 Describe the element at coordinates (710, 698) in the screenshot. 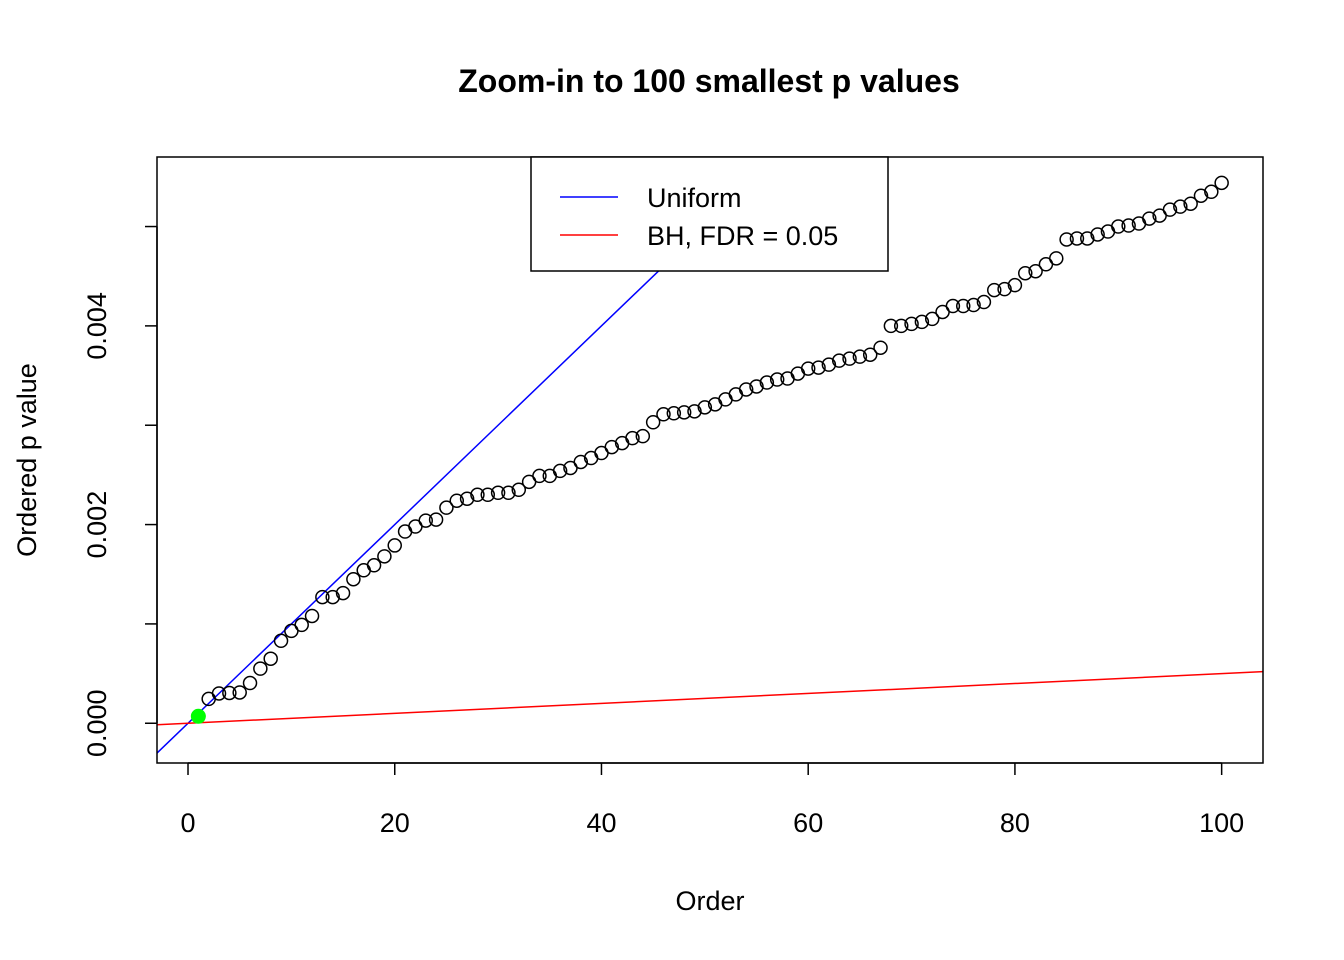

I see `reference-line-bh` at that location.